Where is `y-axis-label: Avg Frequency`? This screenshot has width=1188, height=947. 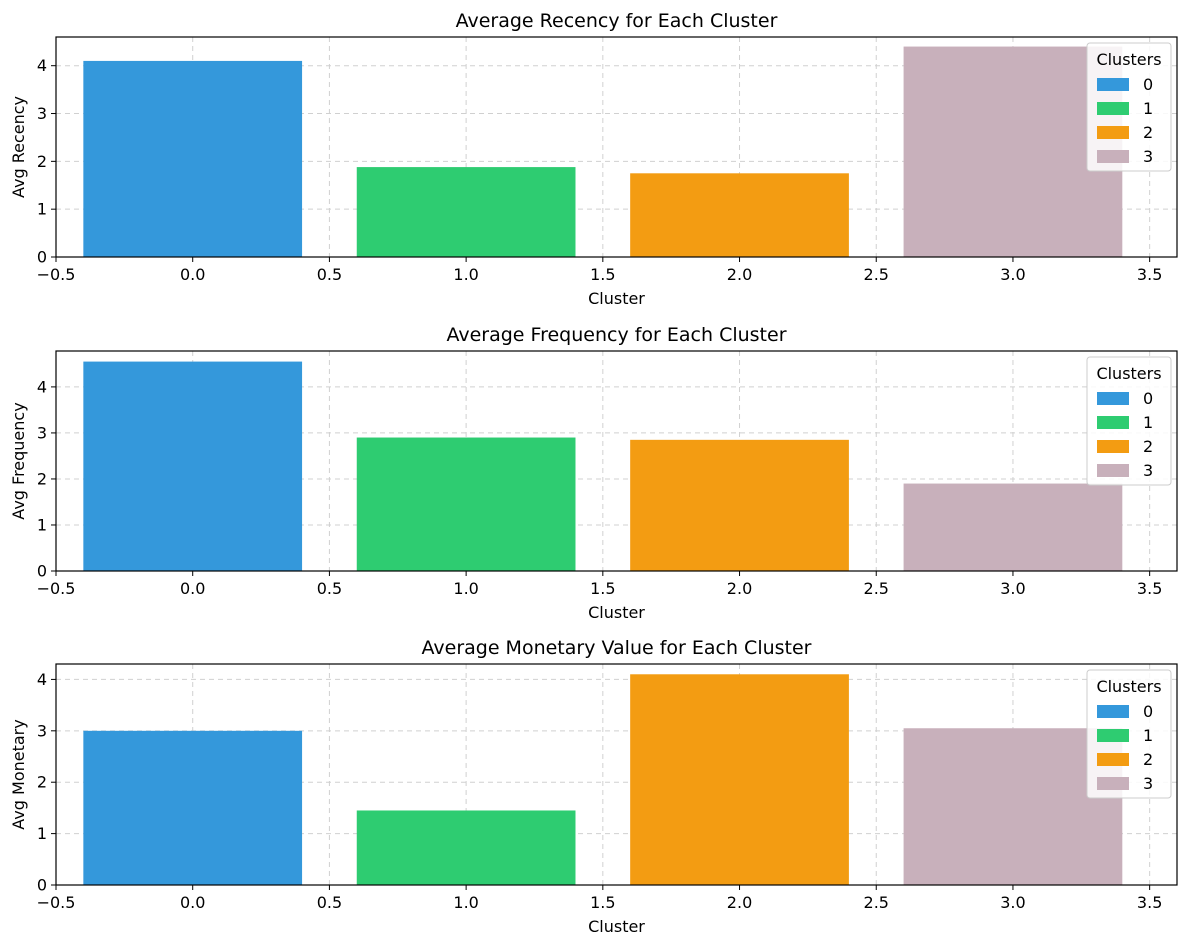 y-axis-label: Avg Frequency is located at coordinates (18, 460).